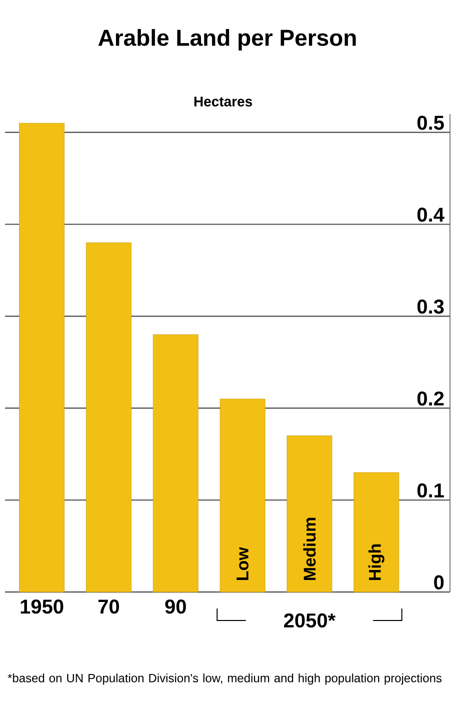 This screenshot has height=707, width=455. I want to click on y-tick-label: 0.5, so click(430, 123).